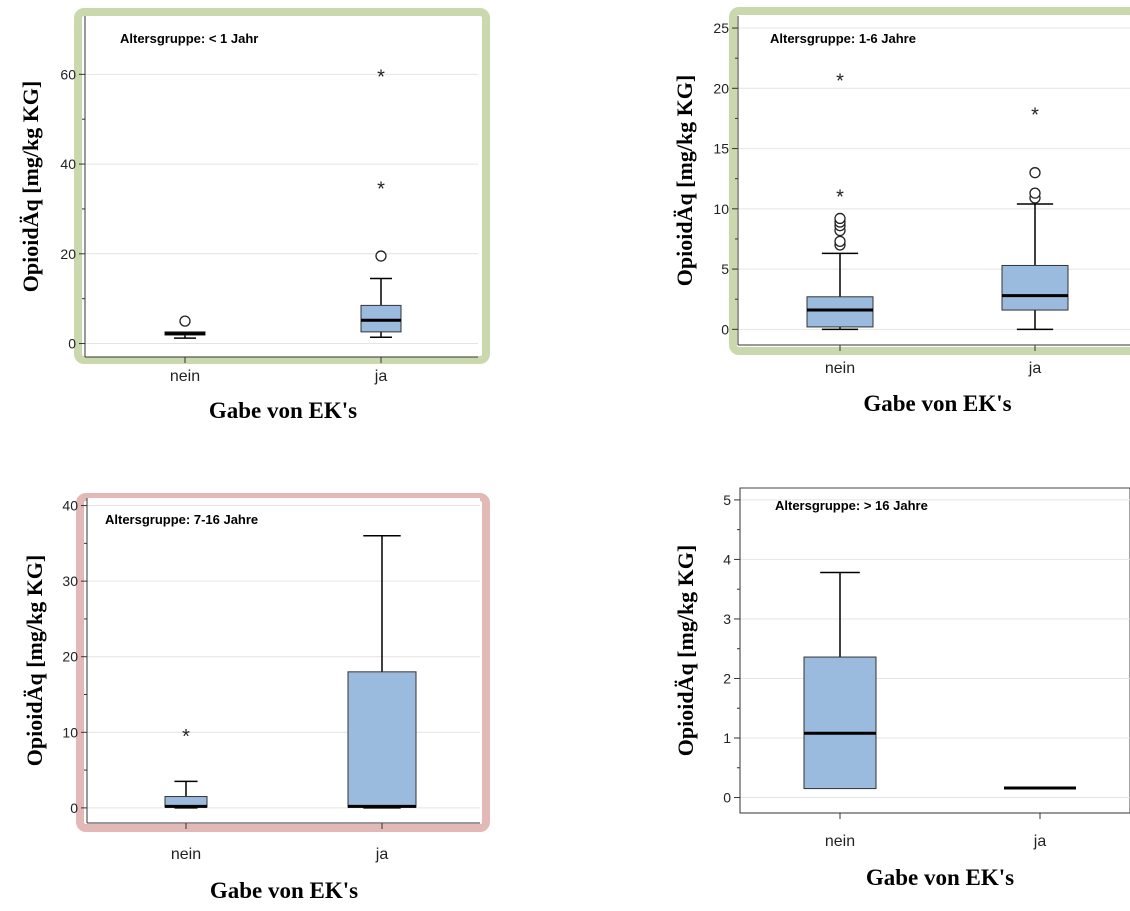 The image size is (1130, 911). Describe the element at coordinates (851, 505) in the screenshot. I see `panel-title: Altersgruppe: > 16 Jahre` at that location.